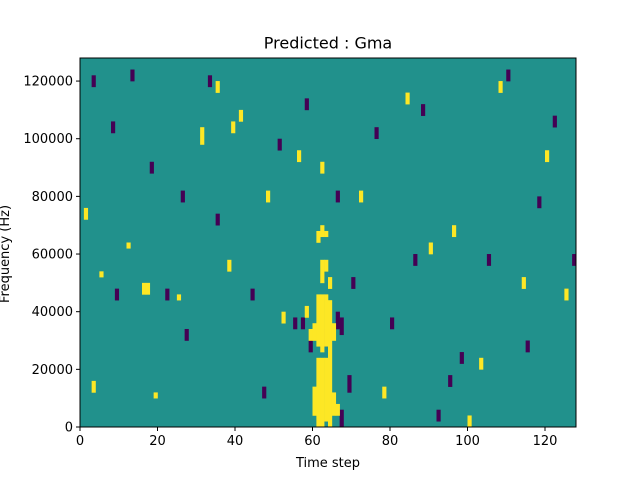 The height and width of the screenshot is (480, 640). Describe the element at coordinates (80, 441) in the screenshot. I see `x-tick-label: 0` at that location.